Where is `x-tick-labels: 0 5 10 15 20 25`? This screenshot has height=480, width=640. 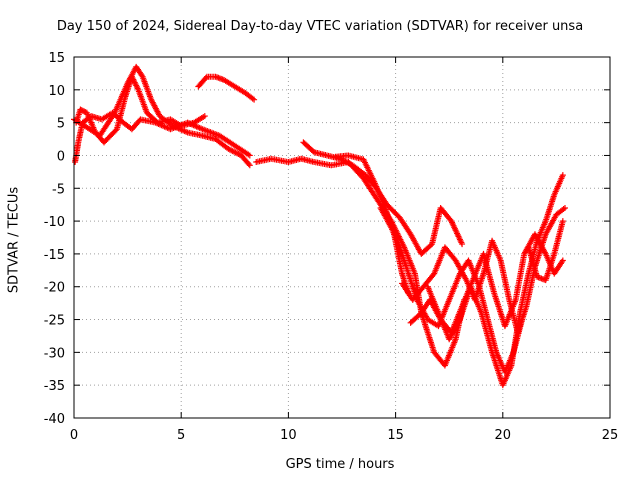 x-tick-labels: 0 5 10 15 20 25 is located at coordinates (344, 435).